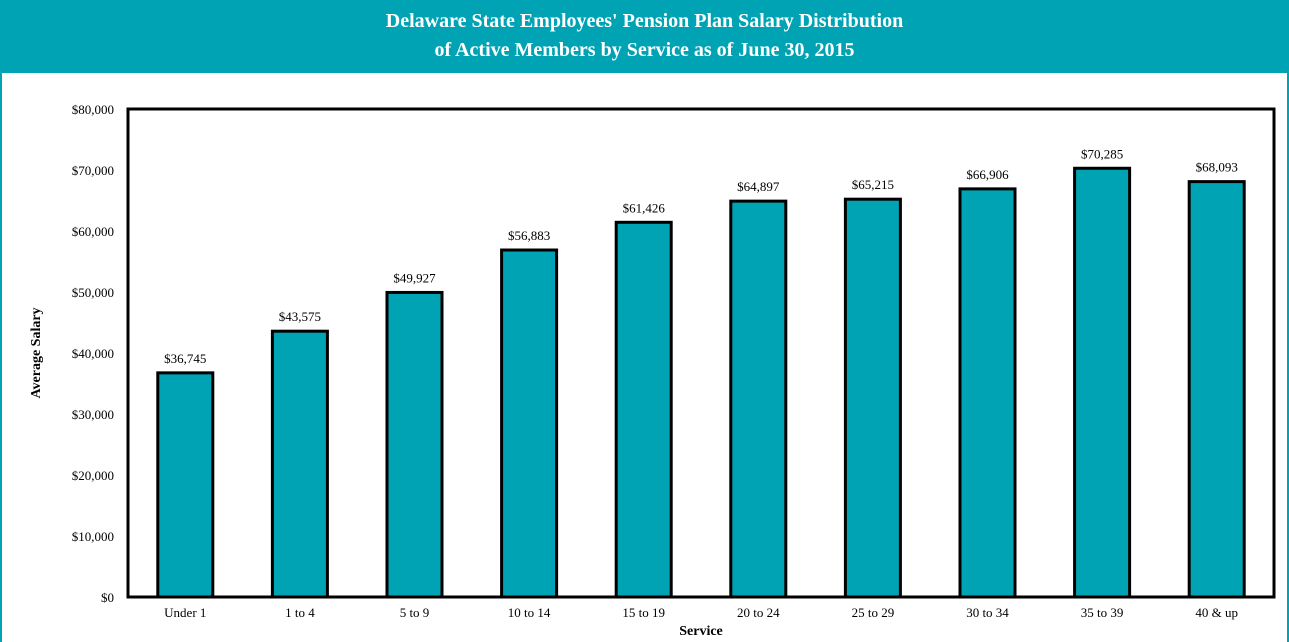 This screenshot has width=1289, height=642. What do you see at coordinates (93, 414) in the screenshot?
I see `y-tick-label: $30,000` at bounding box center [93, 414].